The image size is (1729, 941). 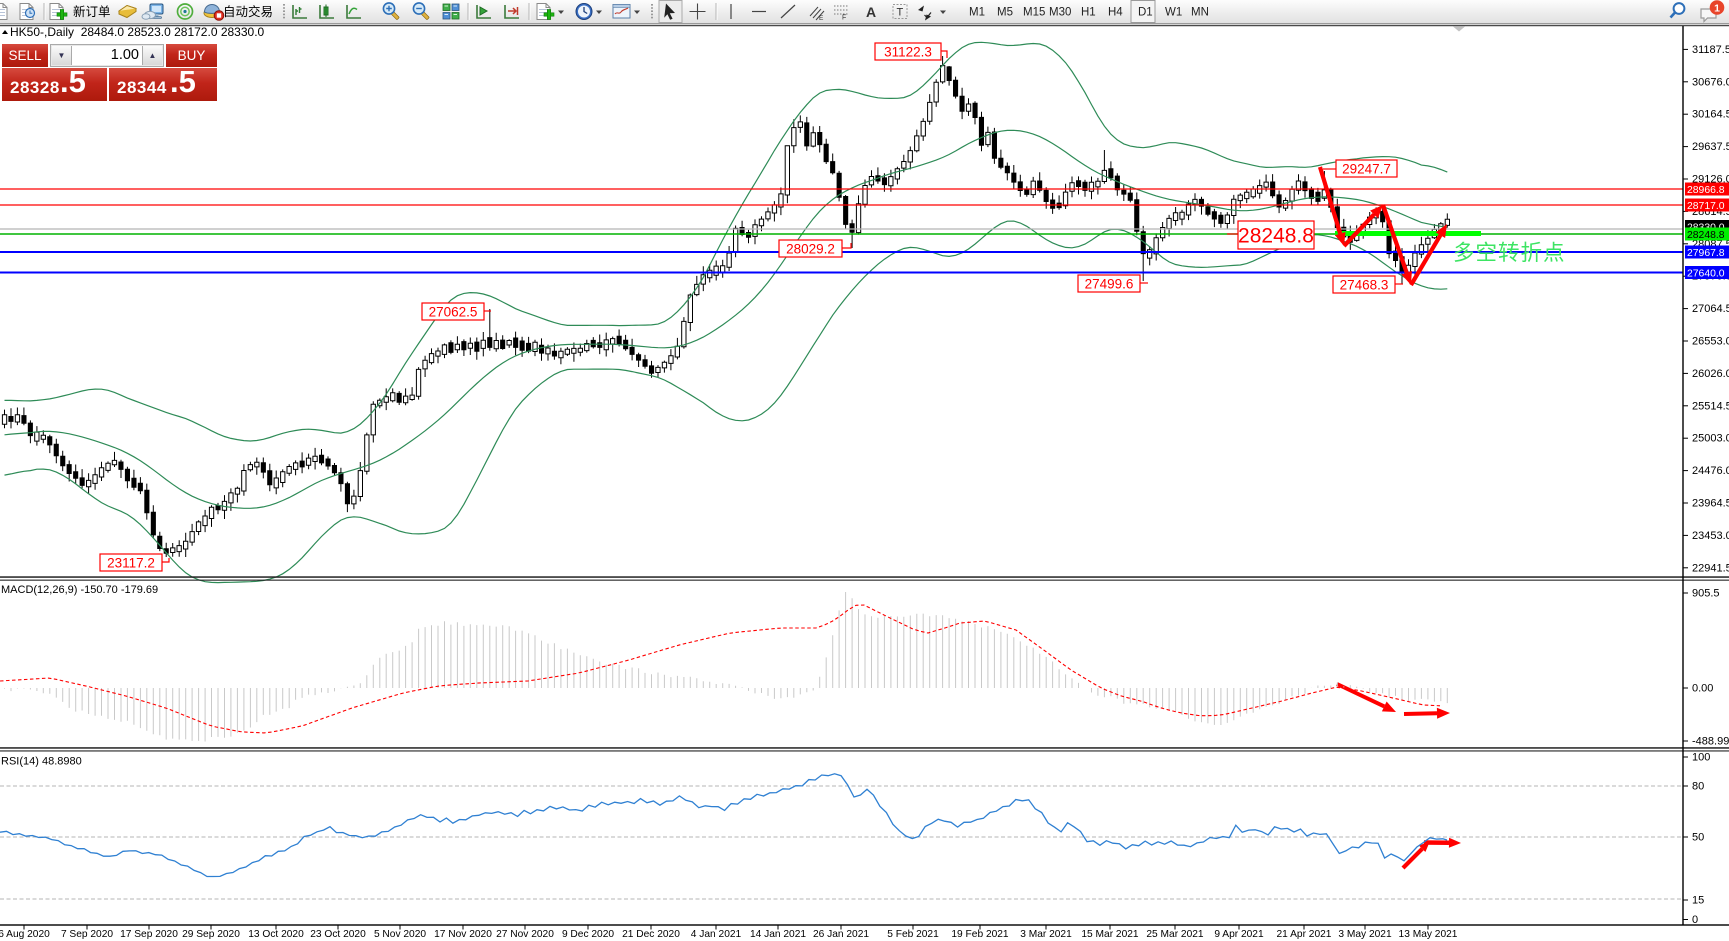 What do you see at coordinates (1710, 342) in the screenshot?
I see `svg-text: 26553.0` at bounding box center [1710, 342].